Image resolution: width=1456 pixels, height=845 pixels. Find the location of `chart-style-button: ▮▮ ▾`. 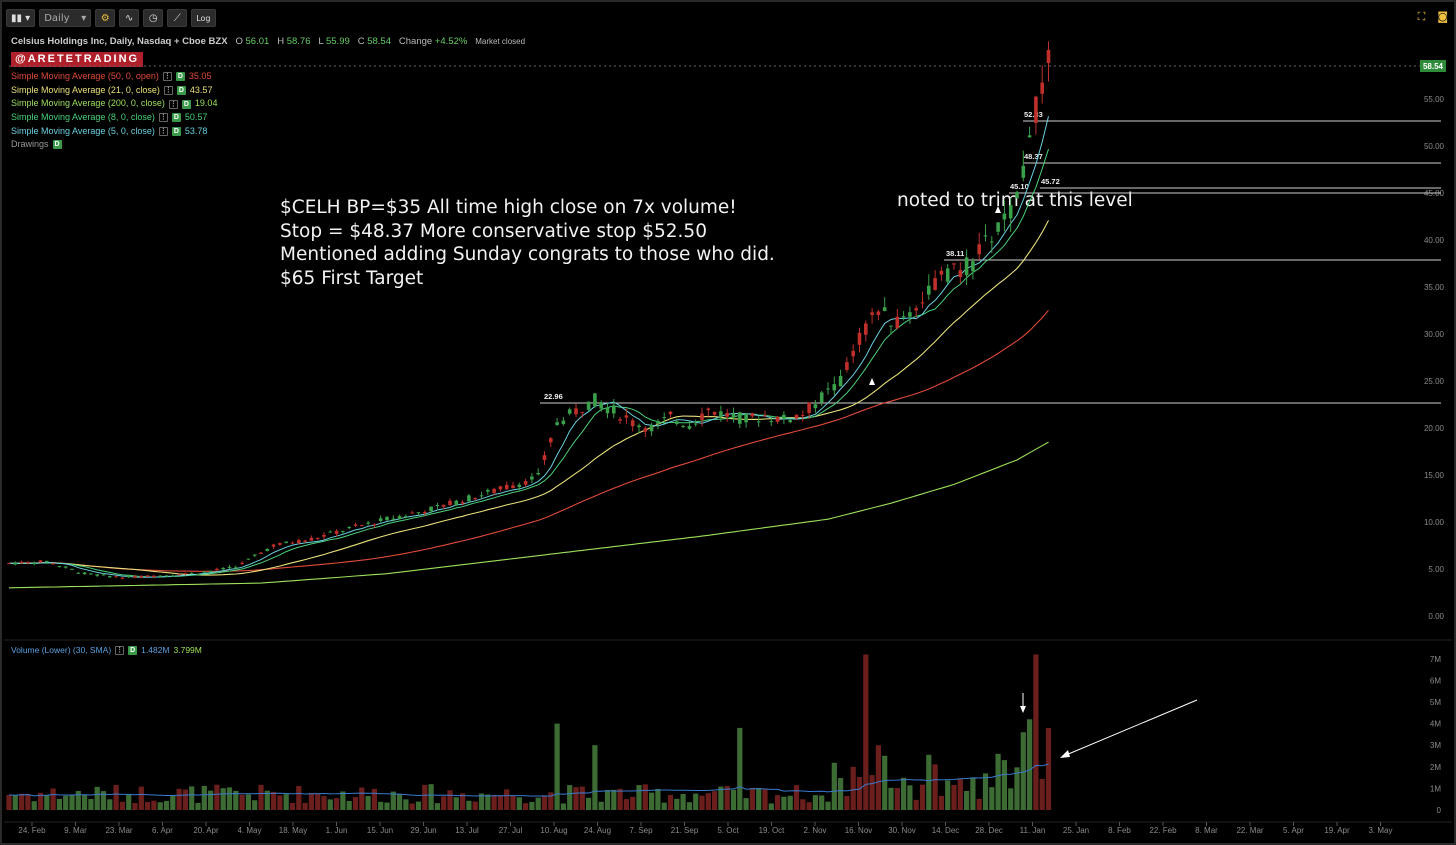

chart-style-button: ▮▮ ▾ is located at coordinates (21, 18).